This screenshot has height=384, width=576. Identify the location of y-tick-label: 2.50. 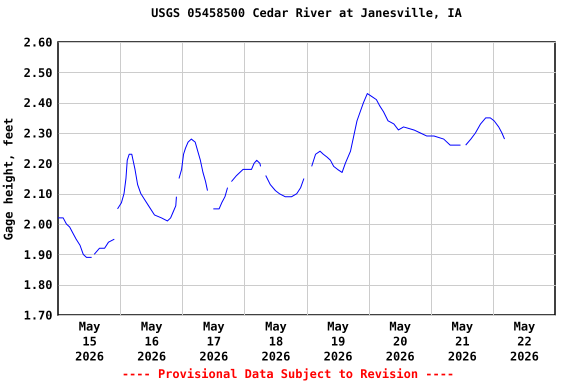
(38, 73).